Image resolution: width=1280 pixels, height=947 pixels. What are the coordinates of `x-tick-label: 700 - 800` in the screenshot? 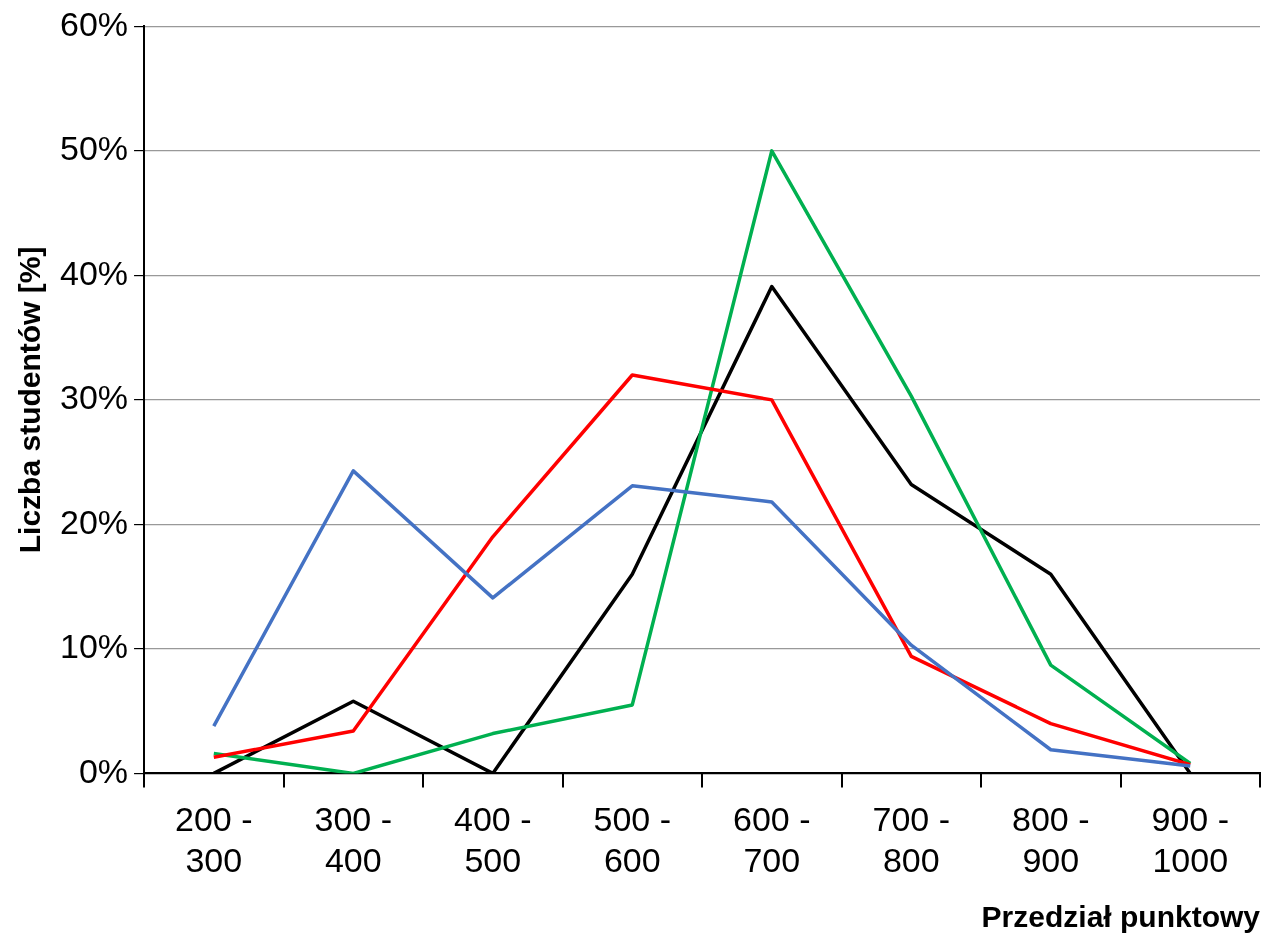 It's located at (911, 839).